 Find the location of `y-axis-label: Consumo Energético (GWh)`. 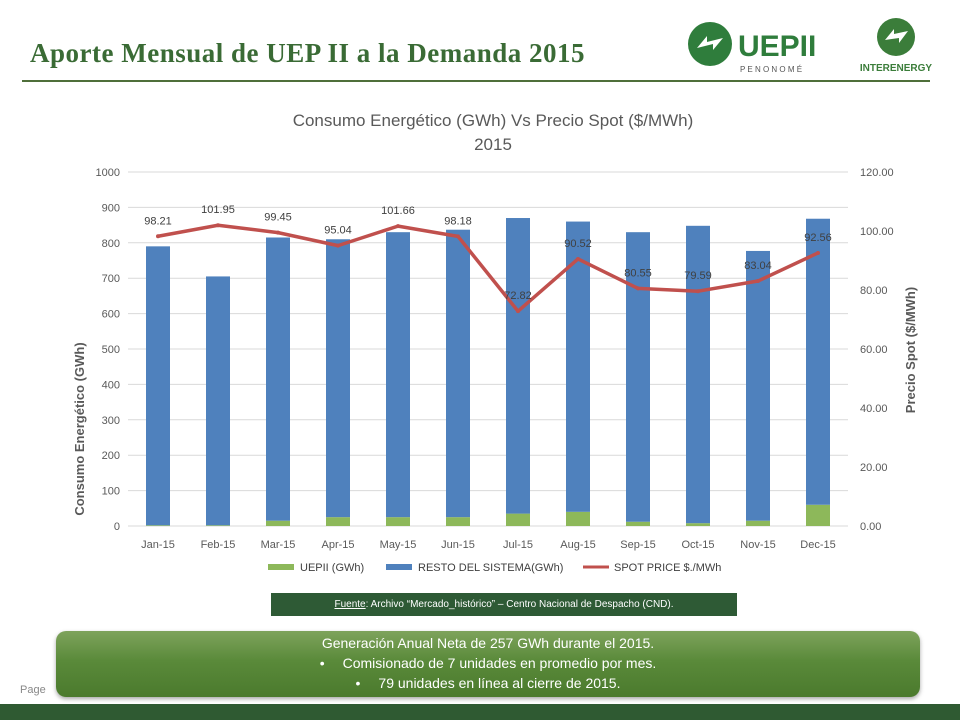

y-axis-label: Consumo Energético (GWh) is located at coordinates (79, 428).